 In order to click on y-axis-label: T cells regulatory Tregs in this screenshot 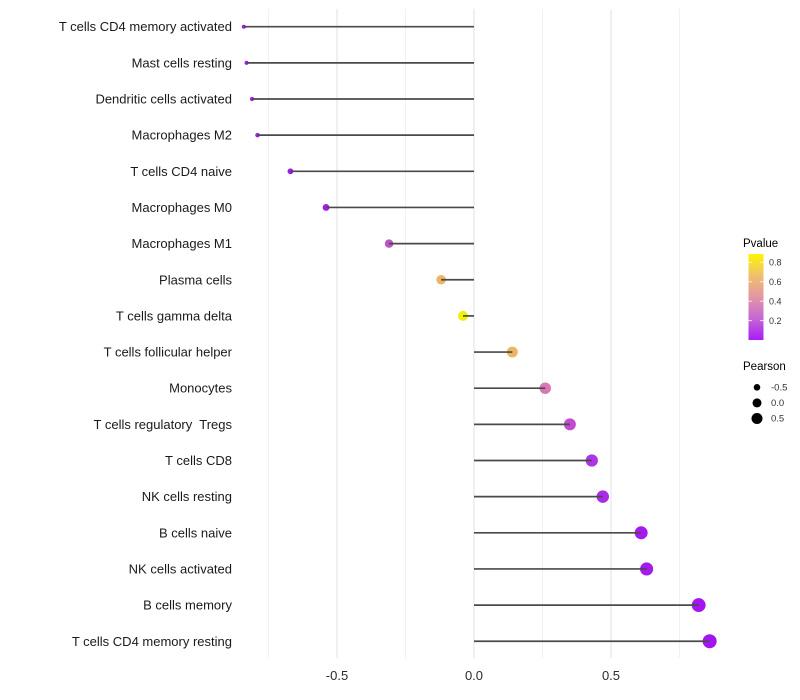, I will do `click(163, 424)`.